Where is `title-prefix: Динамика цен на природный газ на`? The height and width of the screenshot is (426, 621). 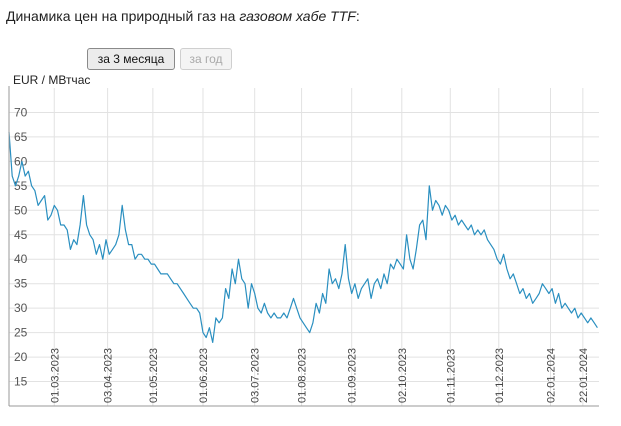
title-prefix: Динамика цен на природный газ на is located at coordinates (123, 16).